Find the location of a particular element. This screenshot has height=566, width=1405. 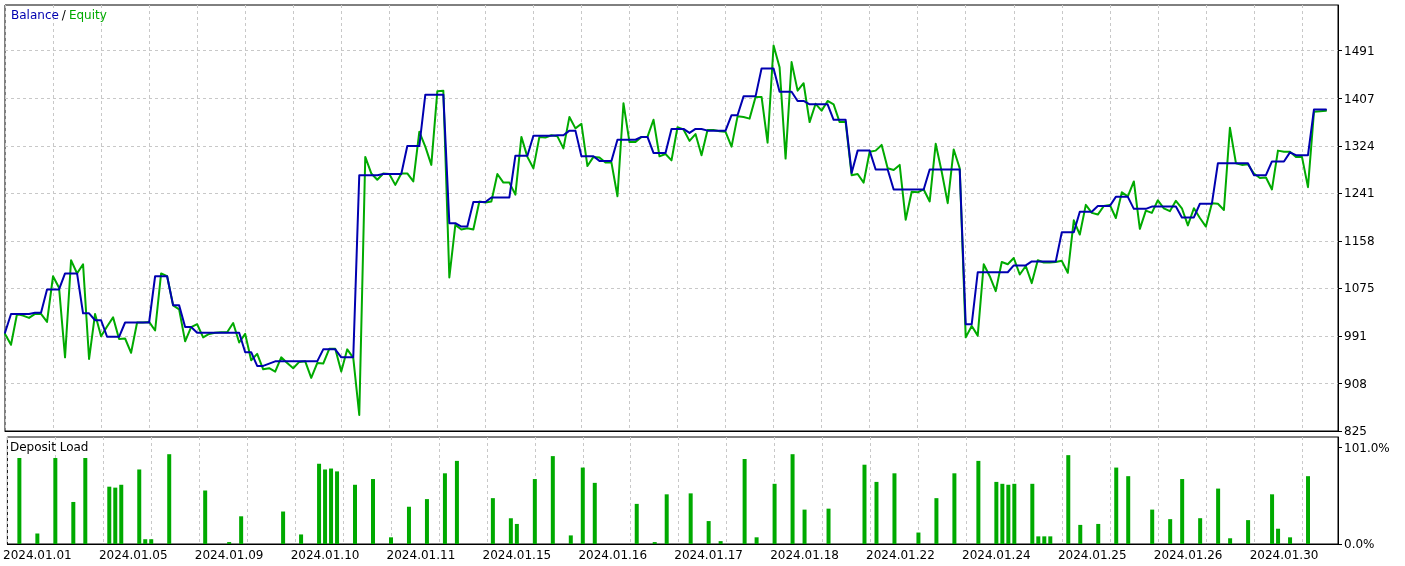

x-tick-label: 2024.01.18 is located at coordinates (804, 555).